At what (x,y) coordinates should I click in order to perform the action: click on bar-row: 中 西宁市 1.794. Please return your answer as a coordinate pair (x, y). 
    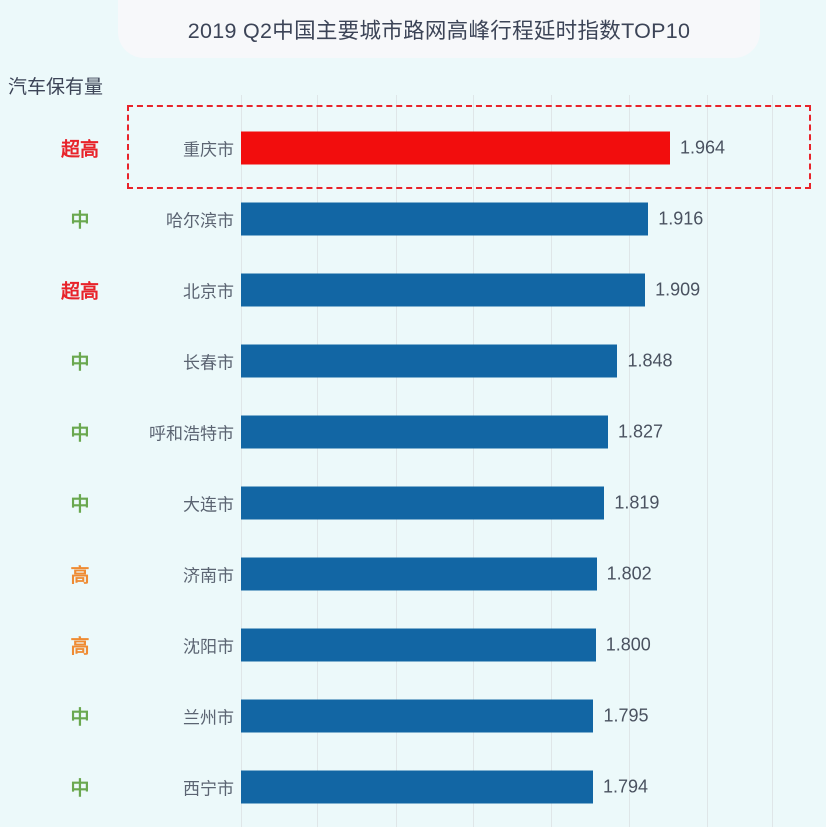
    Looking at the image, I should click on (413, 786).